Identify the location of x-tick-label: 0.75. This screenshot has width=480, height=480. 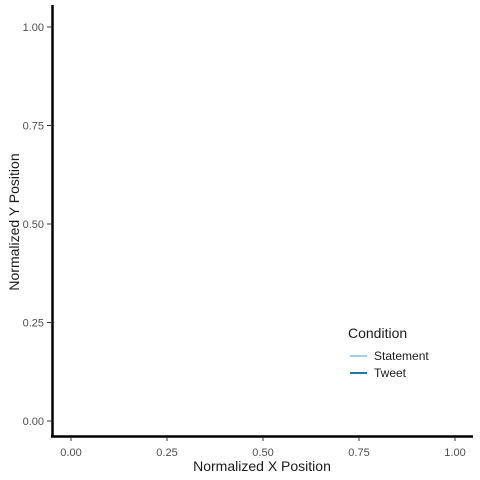
(358, 453).